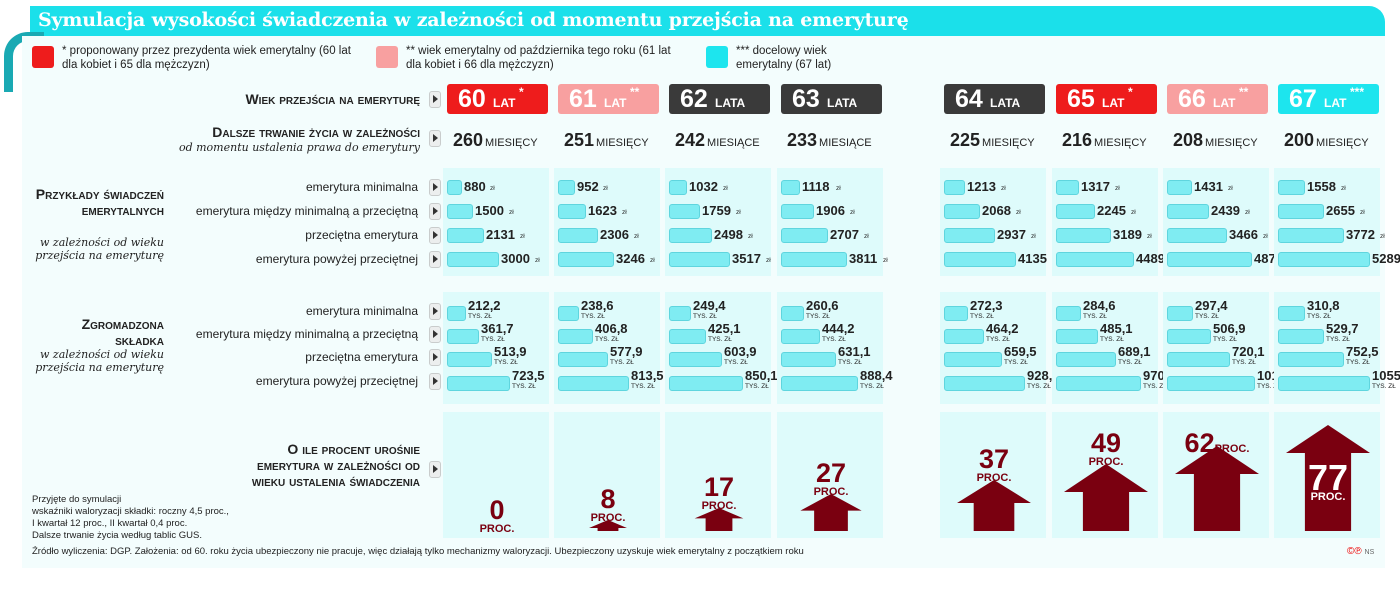 This screenshot has height=607, width=1400. I want to click on capital-value: 485,1, so click(1116, 328).